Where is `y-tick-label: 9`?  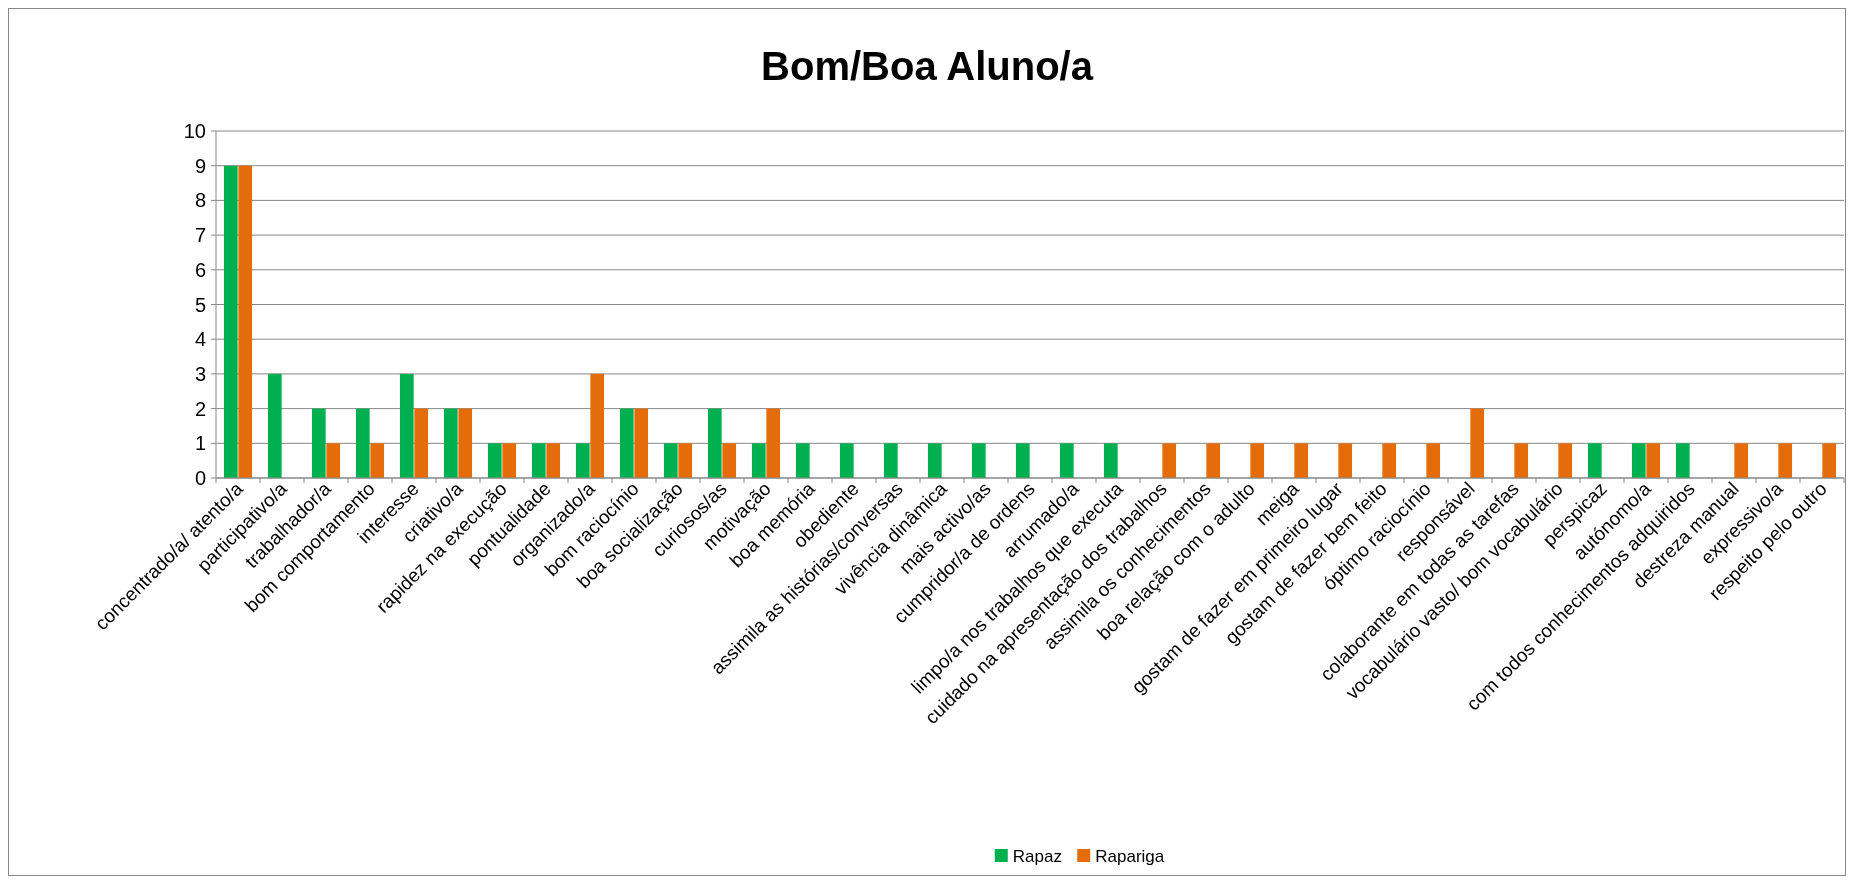
y-tick-label: 9 is located at coordinates (200, 165).